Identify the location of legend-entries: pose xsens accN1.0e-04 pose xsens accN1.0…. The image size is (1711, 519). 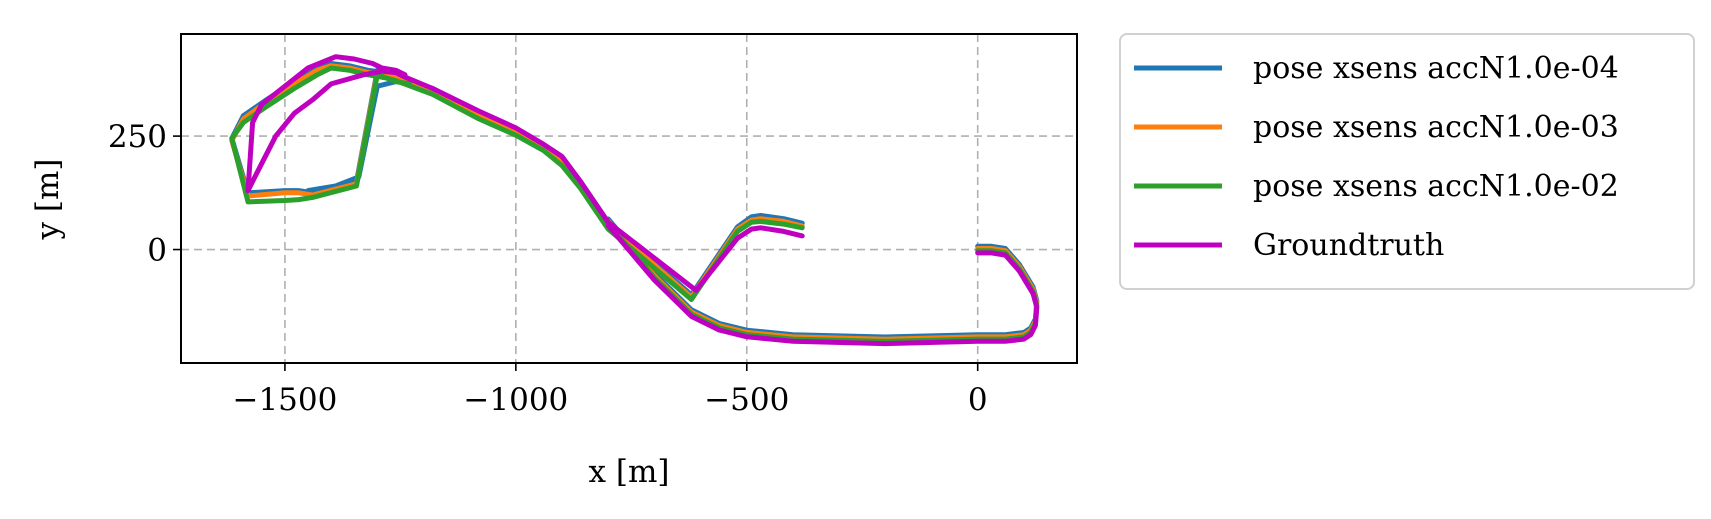
(1376, 157).